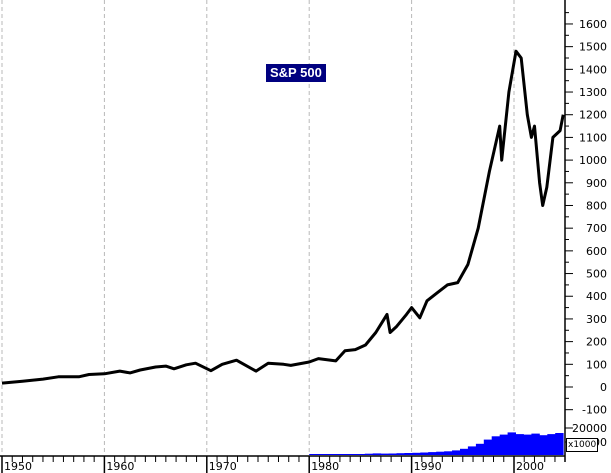  What do you see at coordinates (596, 364) in the screenshot?
I see `y-tick-label: 100` at bounding box center [596, 364].